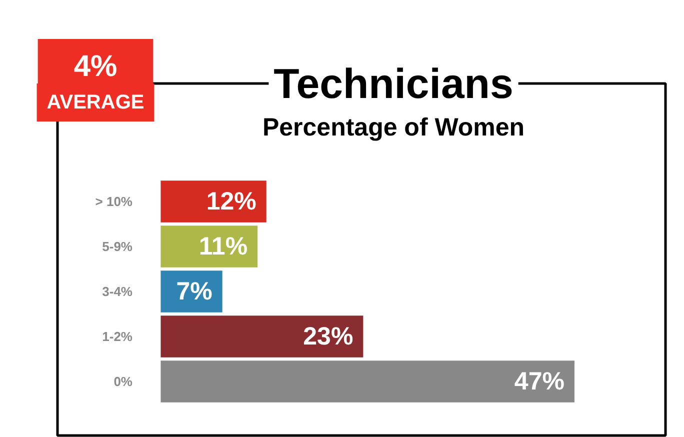 This screenshot has height=437, width=684. Describe the element at coordinates (114, 201) in the screenshot. I see `y-tick-label: > 10%` at that location.